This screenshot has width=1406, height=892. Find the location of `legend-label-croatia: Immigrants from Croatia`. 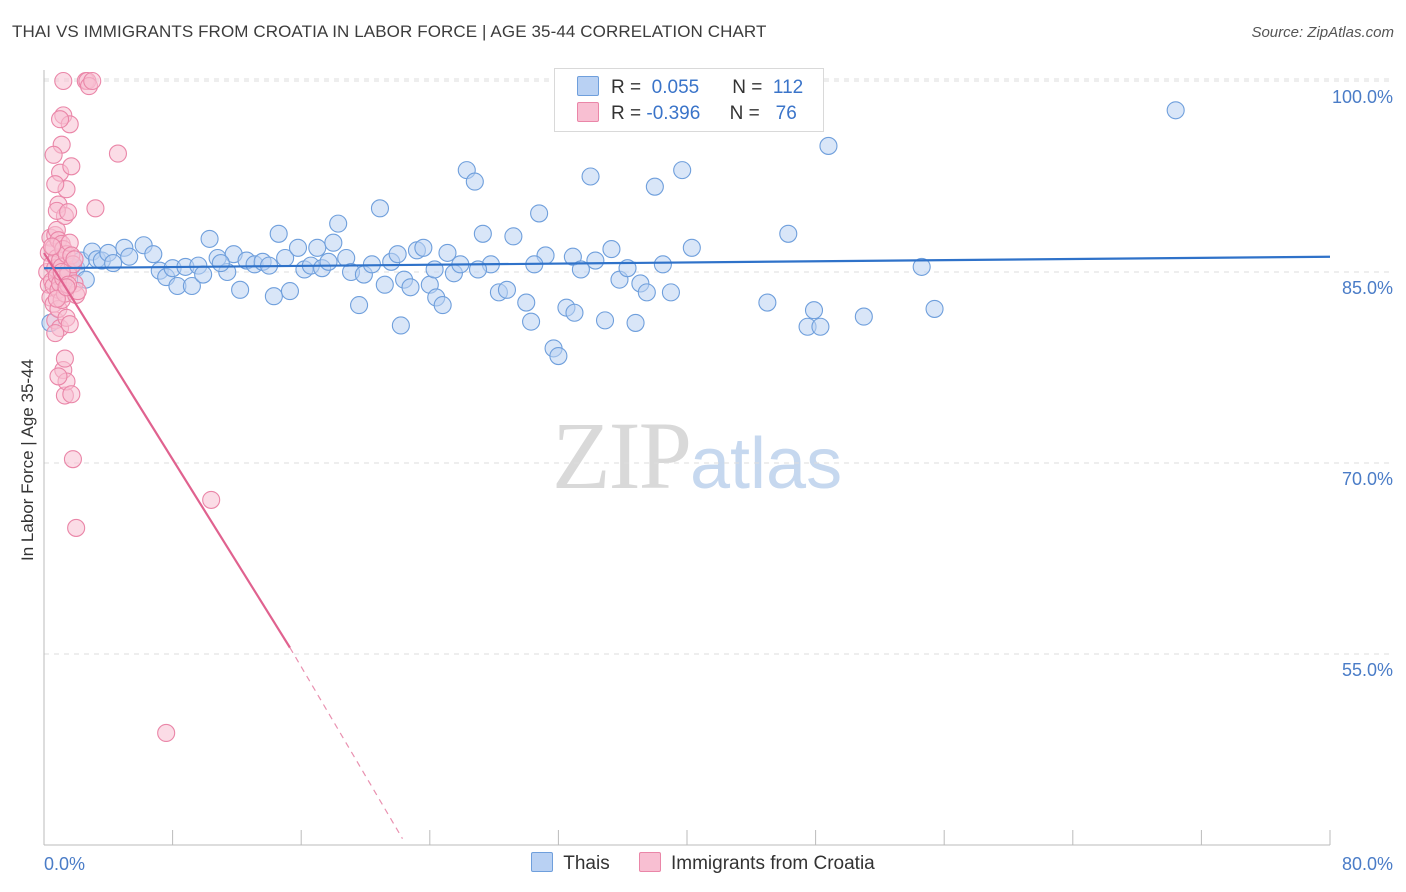

legend-label-croatia: Immigrants from Croatia is located at coordinates (772, 863).